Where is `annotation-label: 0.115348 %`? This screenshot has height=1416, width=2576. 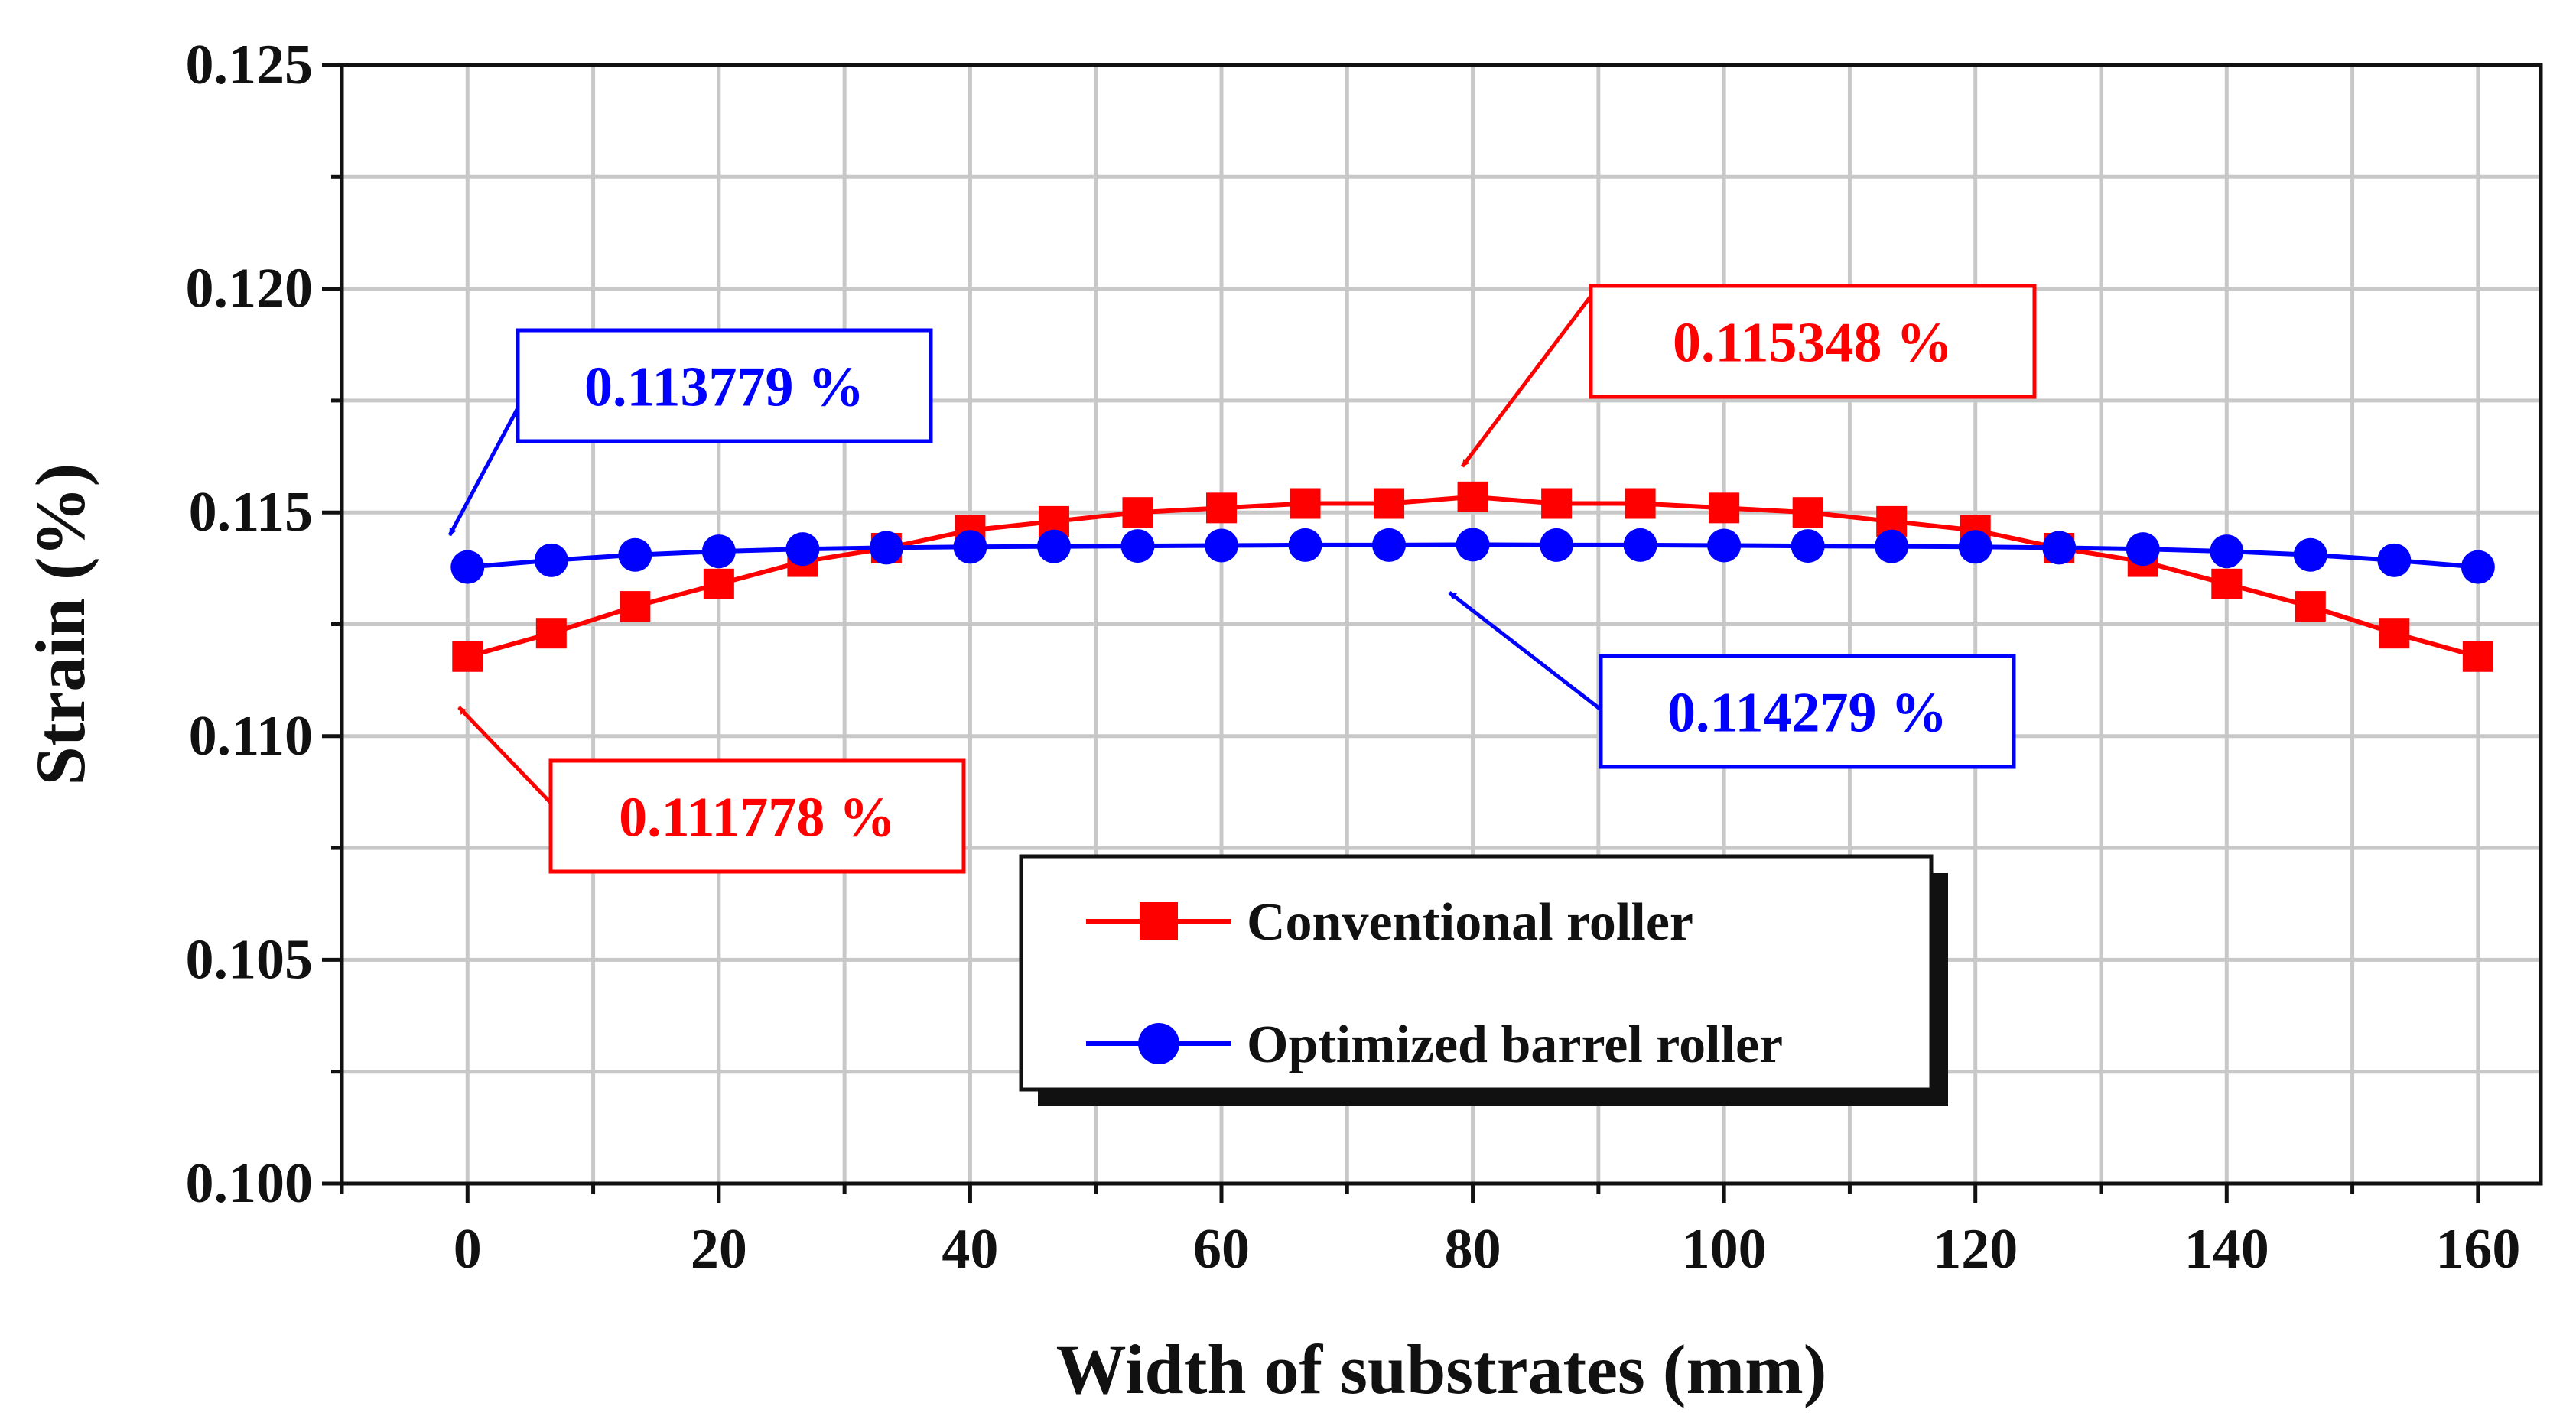
annotation-label: 0.115348 % is located at coordinates (1813, 343).